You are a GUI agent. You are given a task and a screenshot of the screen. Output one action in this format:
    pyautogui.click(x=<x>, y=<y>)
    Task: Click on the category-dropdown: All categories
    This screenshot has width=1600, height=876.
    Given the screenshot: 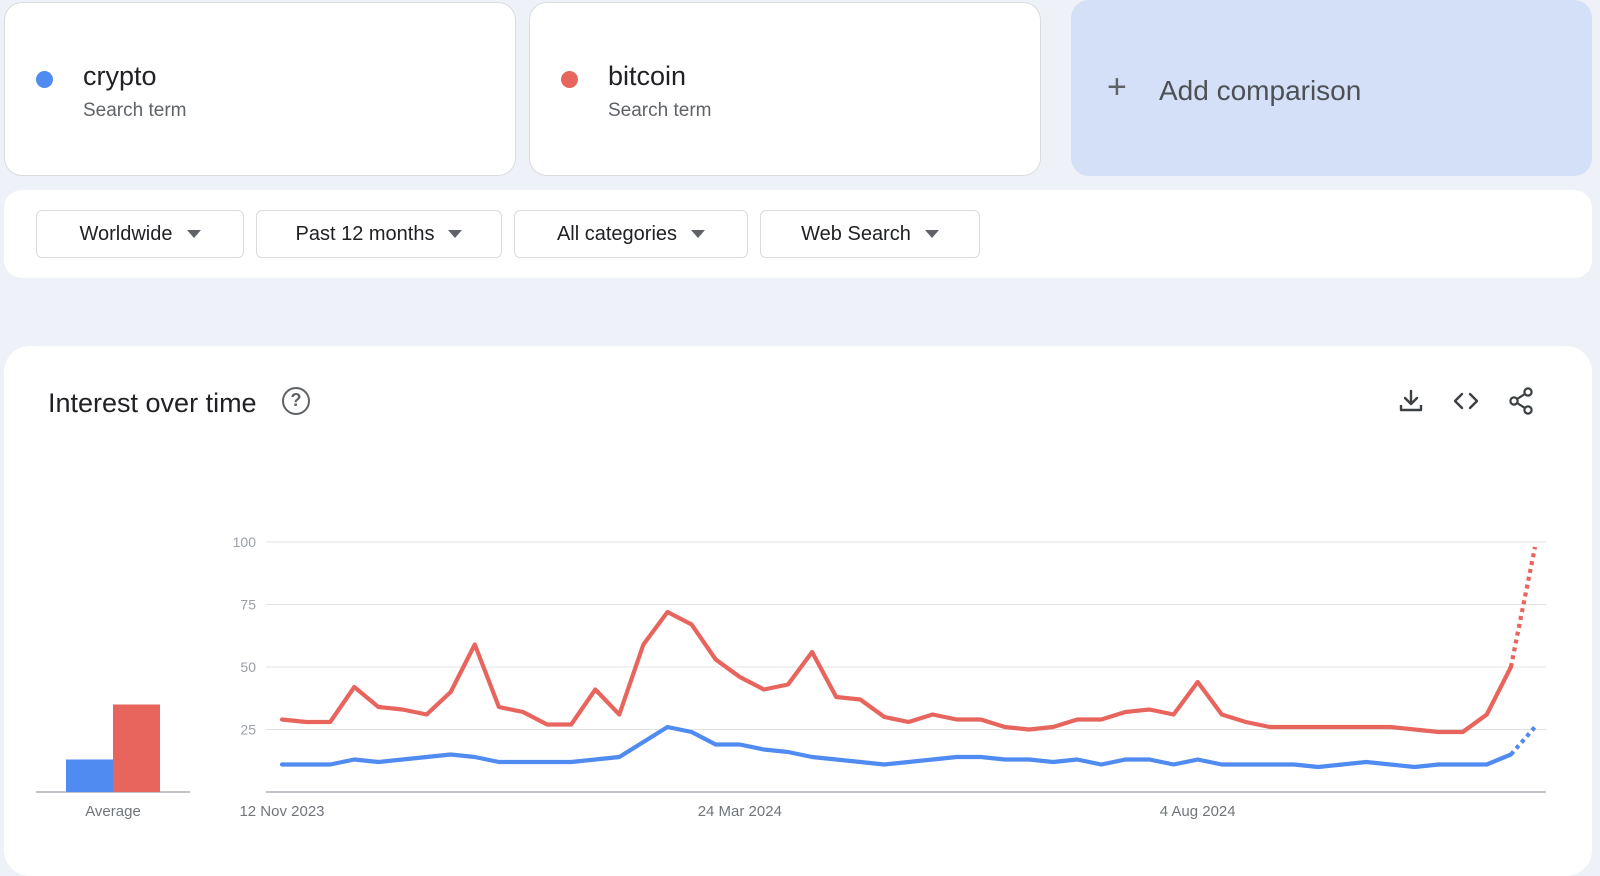 What is the action you would take?
    pyautogui.click(x=631, y=234)
    